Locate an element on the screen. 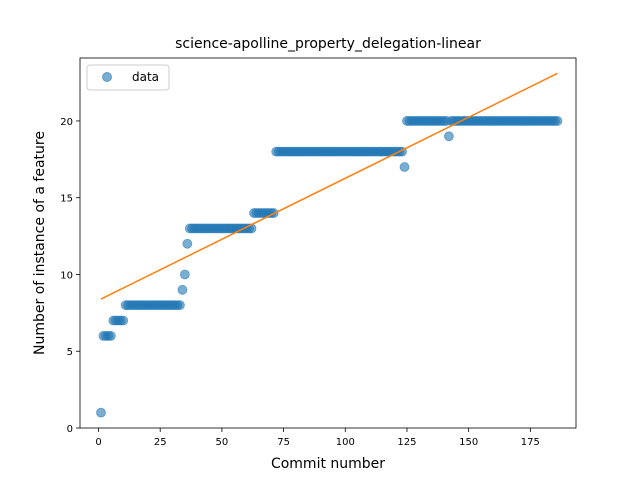  x-tick-label: 50 is located at coordinates (222, 442).